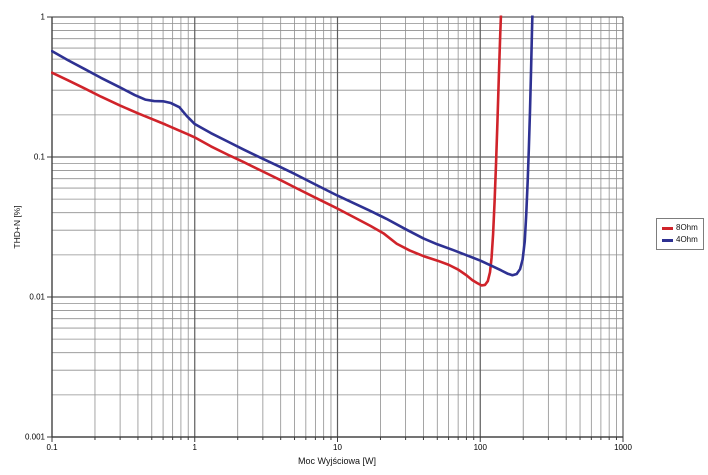 Image resolution: width=708 pixels, height=475 pixels. What do you see at coordinates (667, 240) in the screenshot?
I see `legend-swatch-4ohm` at bounding box center [667, 240].